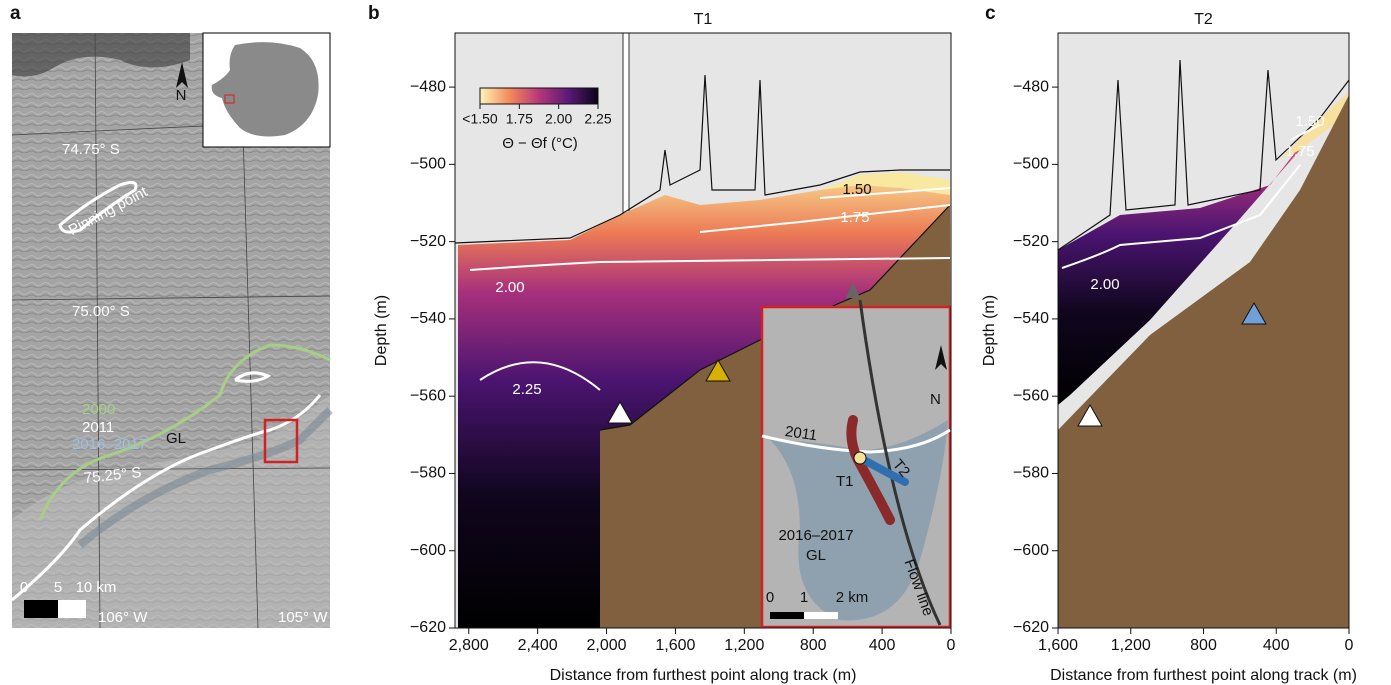 This screenshot has width=1391, height=685. I want to click on track-origin, so click(860, 458).